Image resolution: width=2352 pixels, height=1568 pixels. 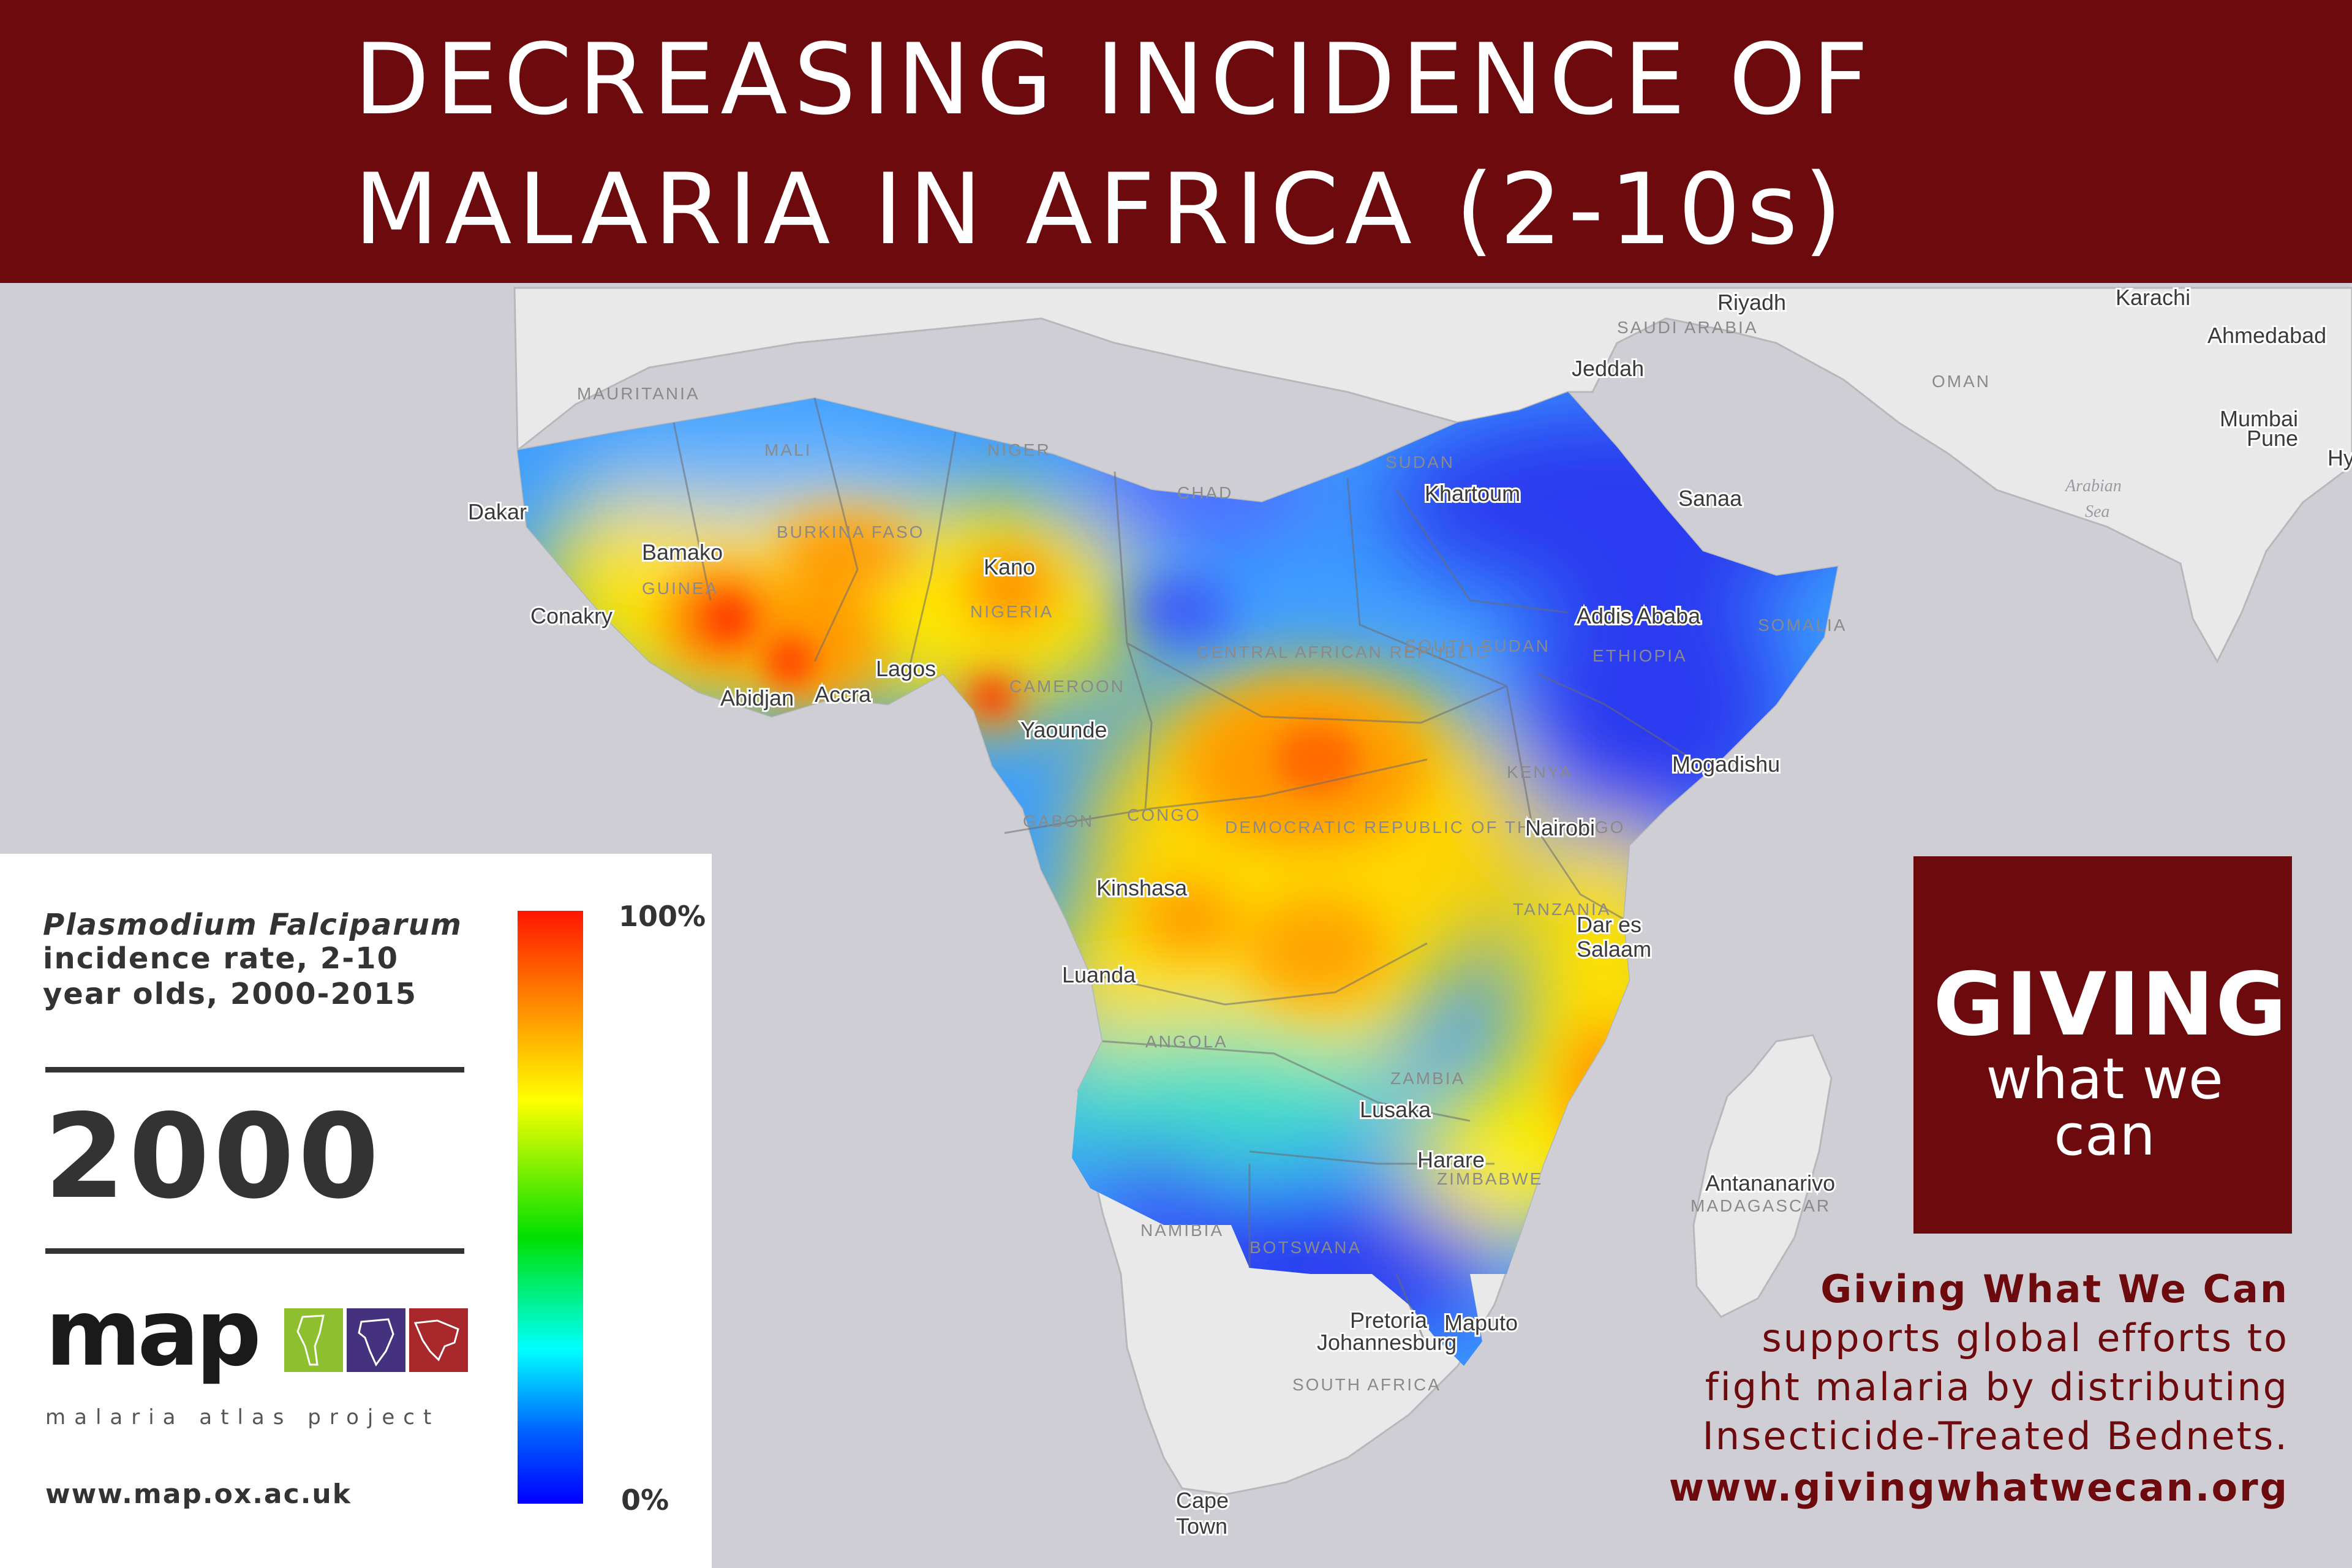 I want to click on city-label-antananarivo: Antananarivo, so click(x=1770, y=1183).